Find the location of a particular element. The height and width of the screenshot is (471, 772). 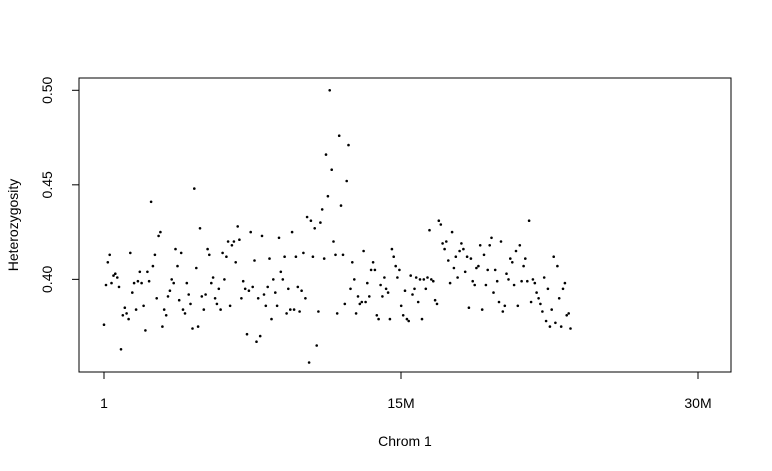

x-tick-label: 30M is located at coordinates (697, 403).